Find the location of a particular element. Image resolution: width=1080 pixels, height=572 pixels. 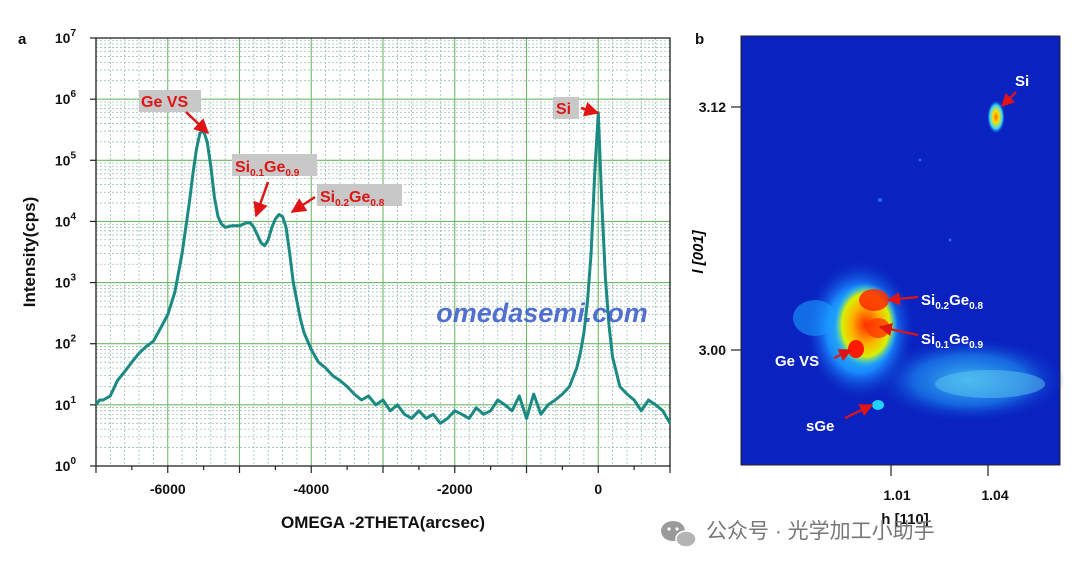

map-arrow-si02ge08 is located at coordinates (902, 299).